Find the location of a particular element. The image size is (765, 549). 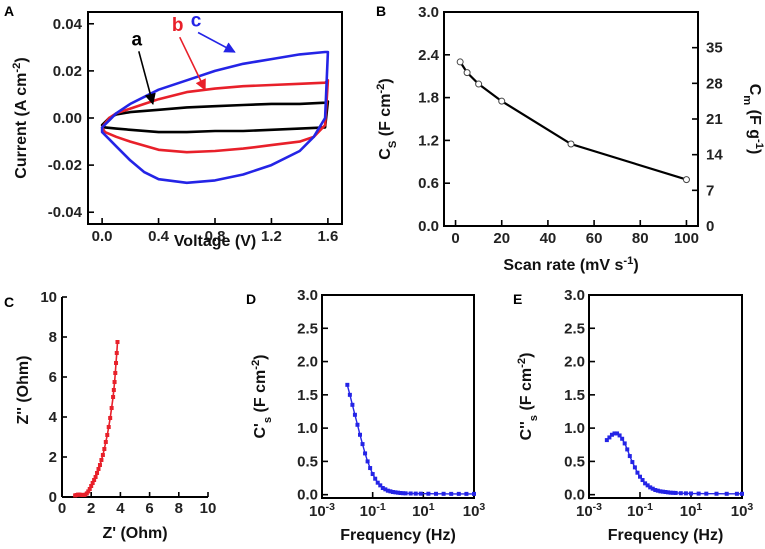

y-tick-label: 0.02 is located at coordinates (67, 71).